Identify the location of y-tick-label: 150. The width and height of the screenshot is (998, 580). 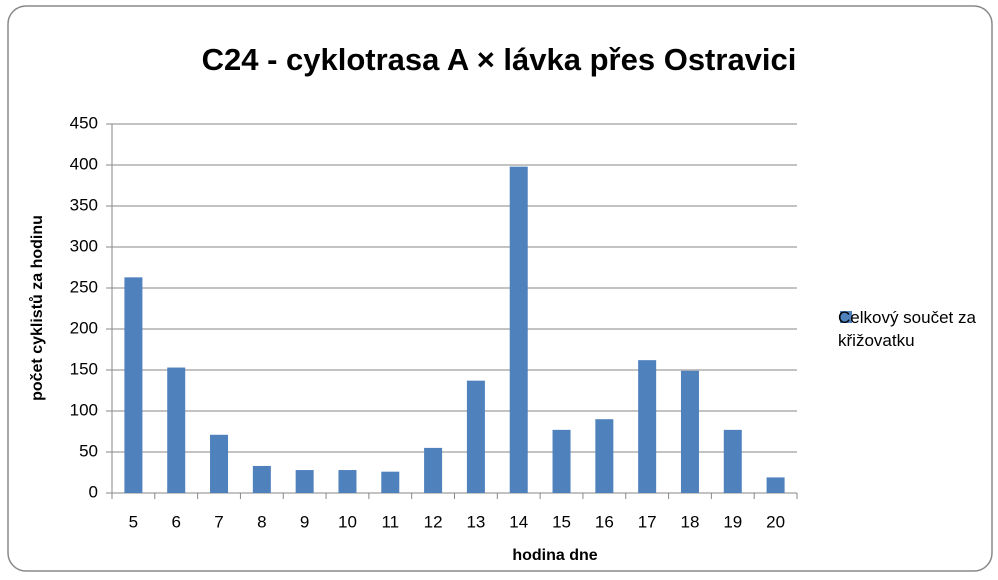
(84, 368).